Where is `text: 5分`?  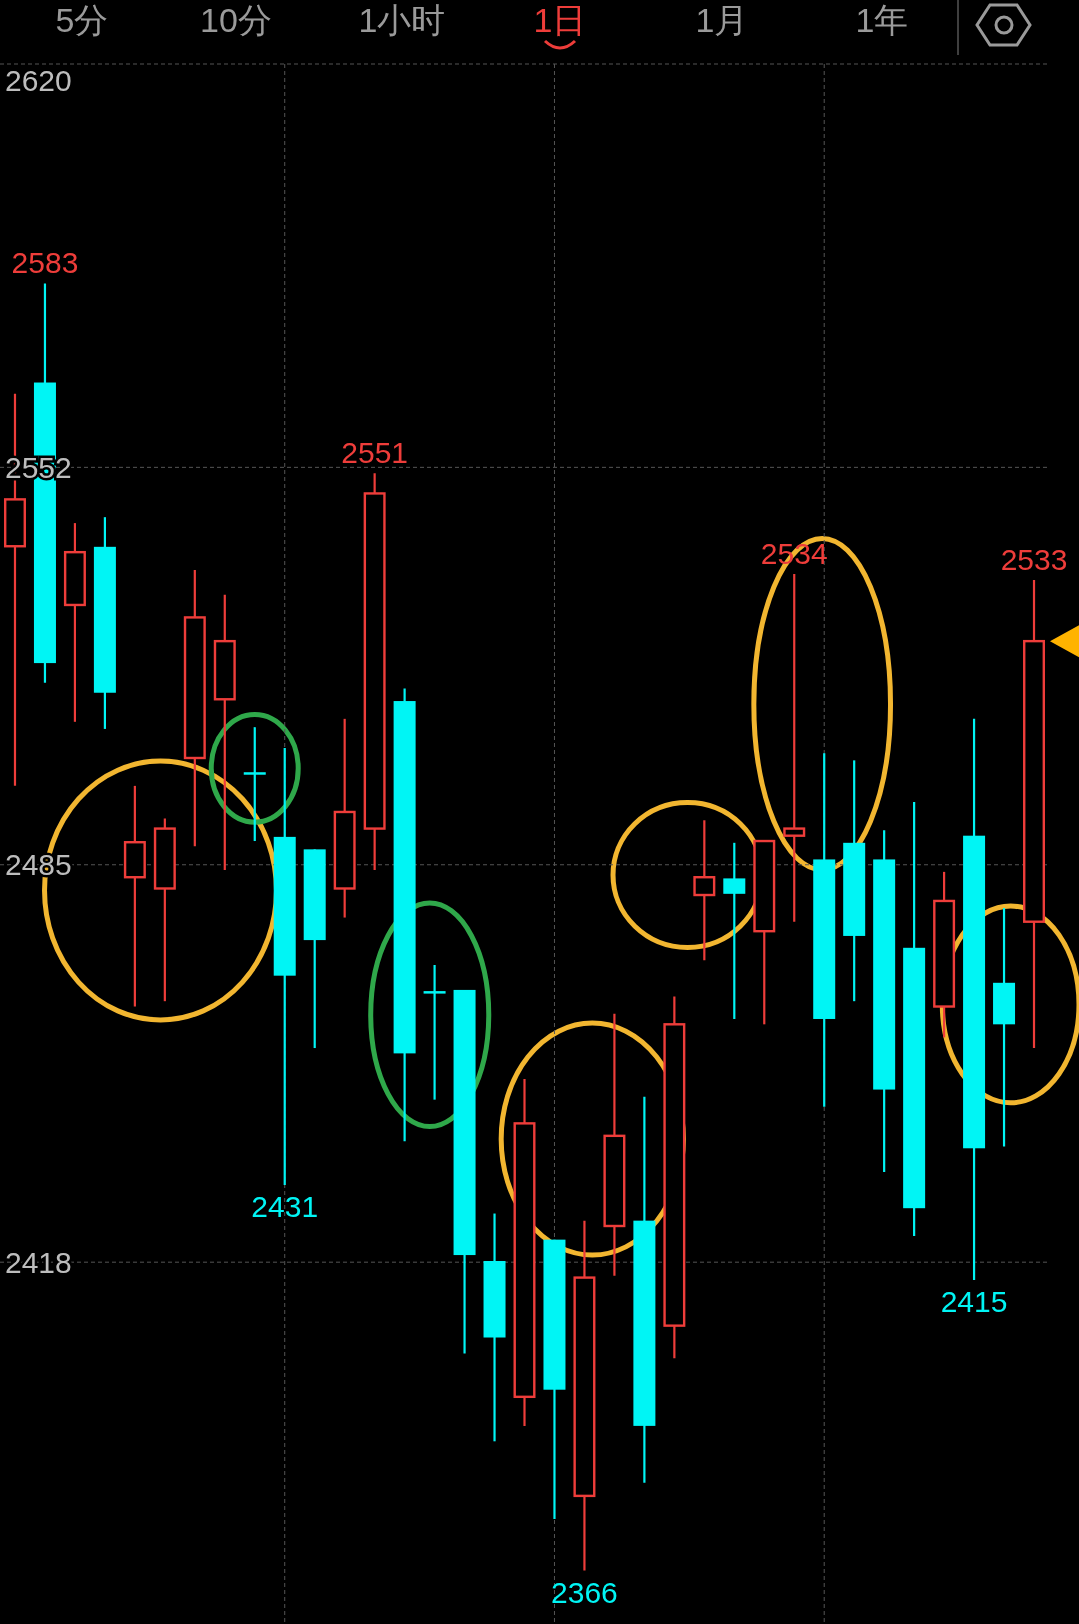
text: 5分 is located at coordinates (82, 20).